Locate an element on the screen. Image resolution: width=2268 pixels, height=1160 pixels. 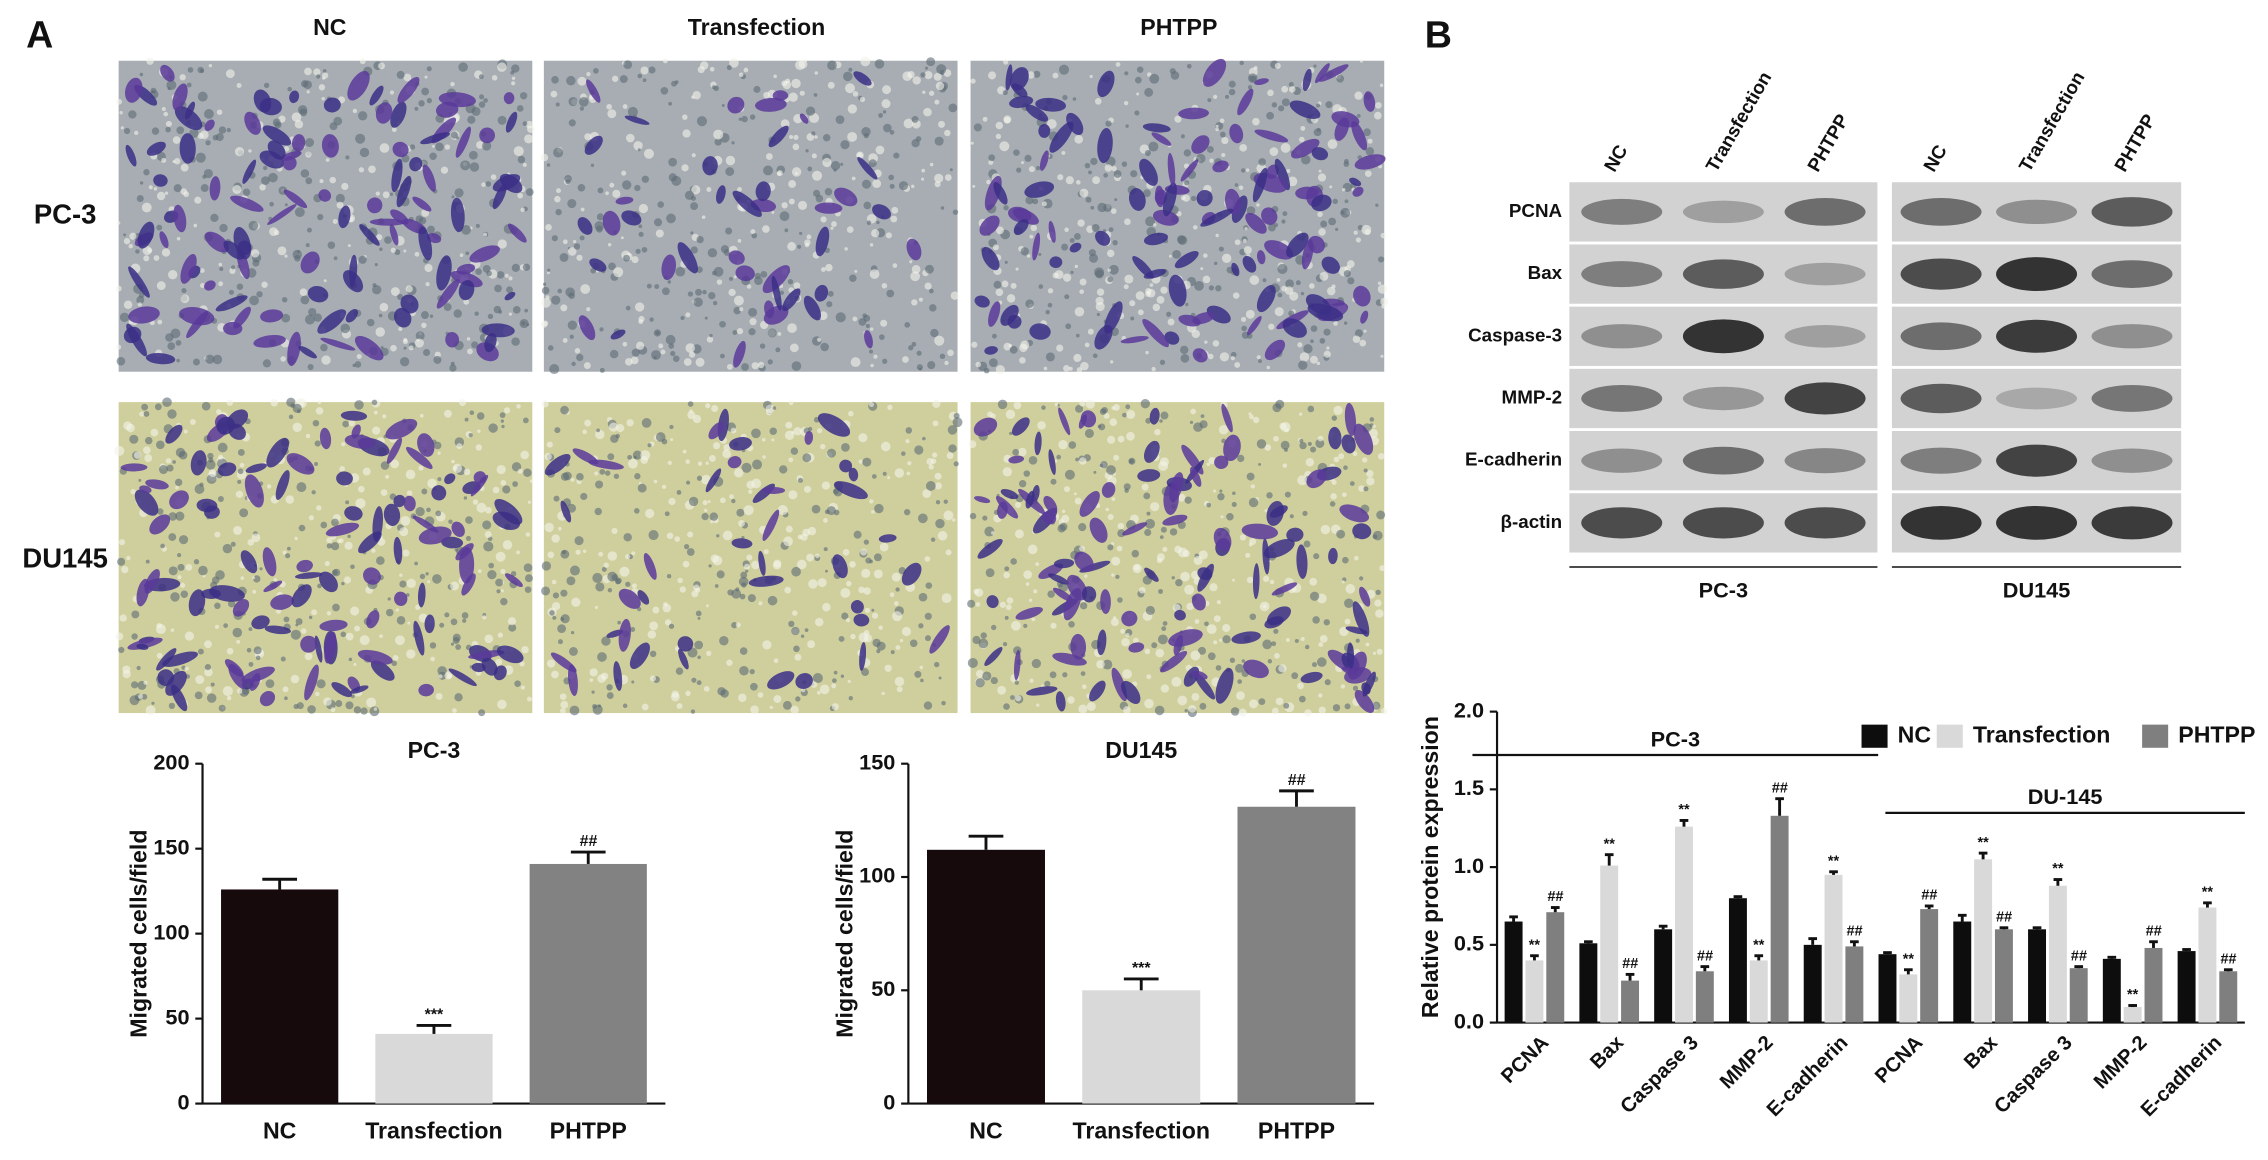
significance-label: ** is located at coordinates (1834, 861).